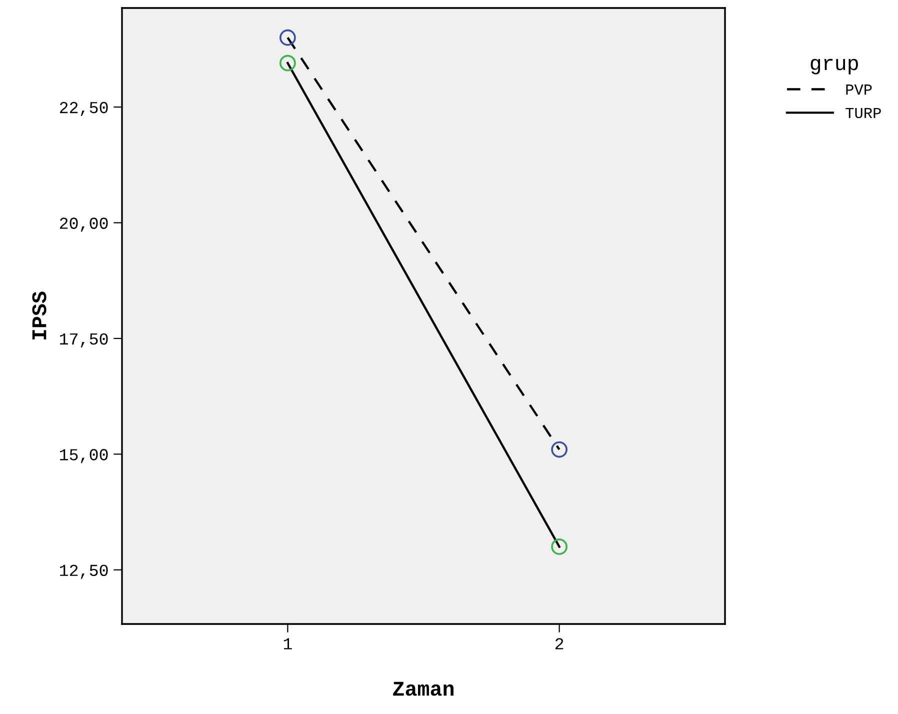  What do you see at coordinates (84, 340) in the screenshot?
I see `y-tick-label: 17,50` at bounding box center [84, 340].